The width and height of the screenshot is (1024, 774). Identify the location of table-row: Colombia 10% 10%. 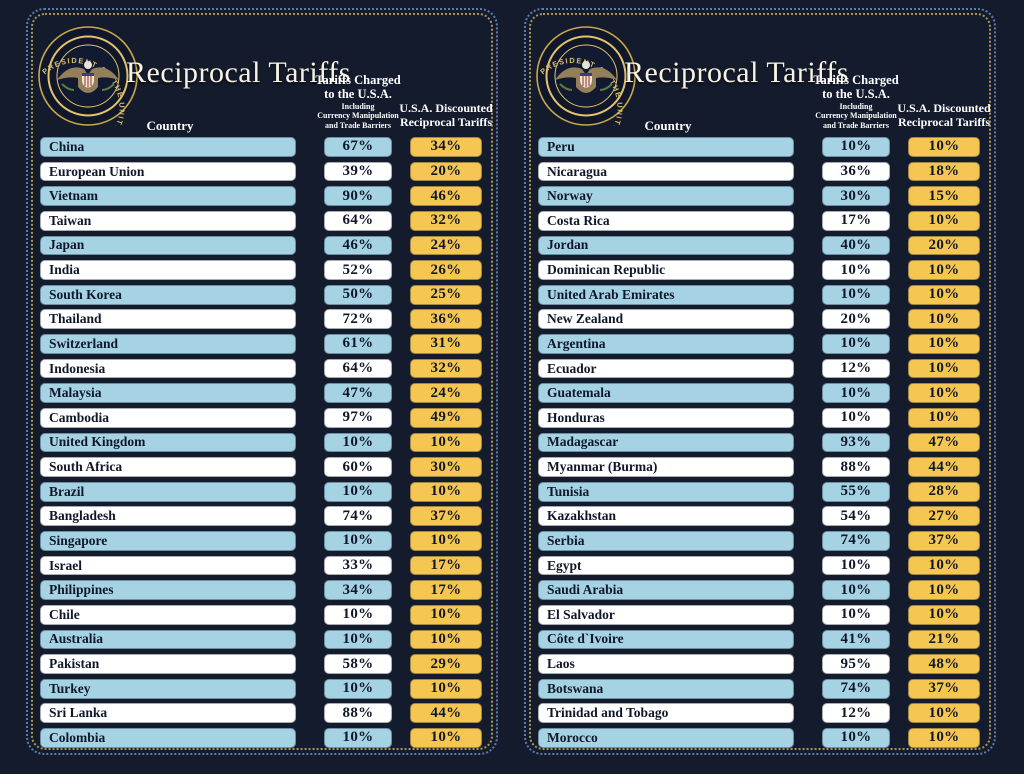
(263, 738).